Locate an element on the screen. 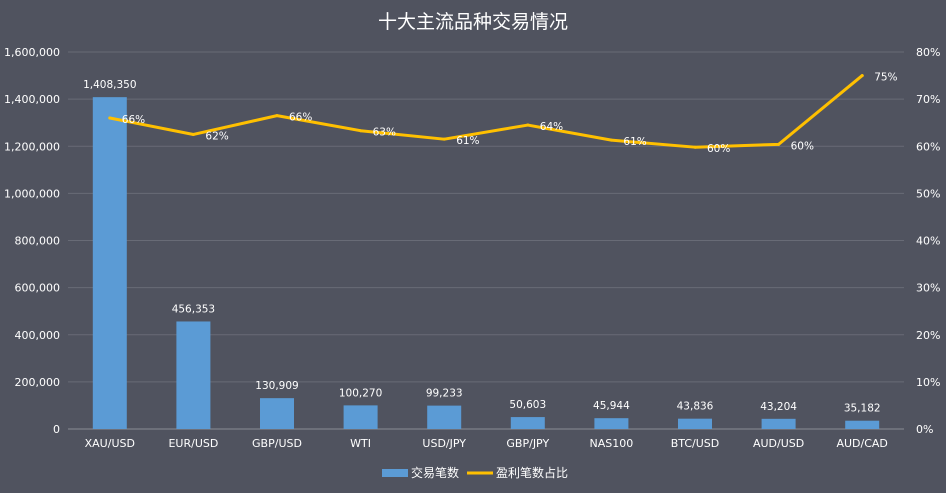  right-tick-label: 10% is located at coordinates (928, 382).